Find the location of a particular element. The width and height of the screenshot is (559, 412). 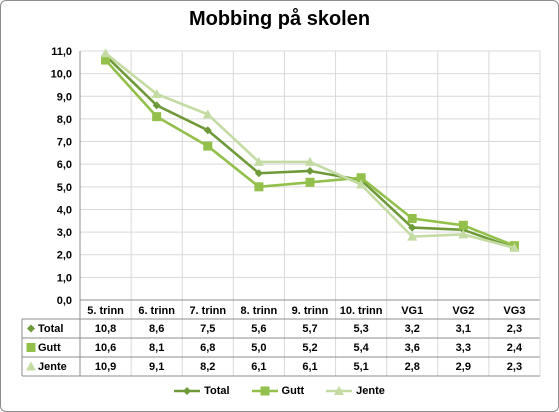

legend-item-gutt: Gutt is located at coordinates (278, 391).